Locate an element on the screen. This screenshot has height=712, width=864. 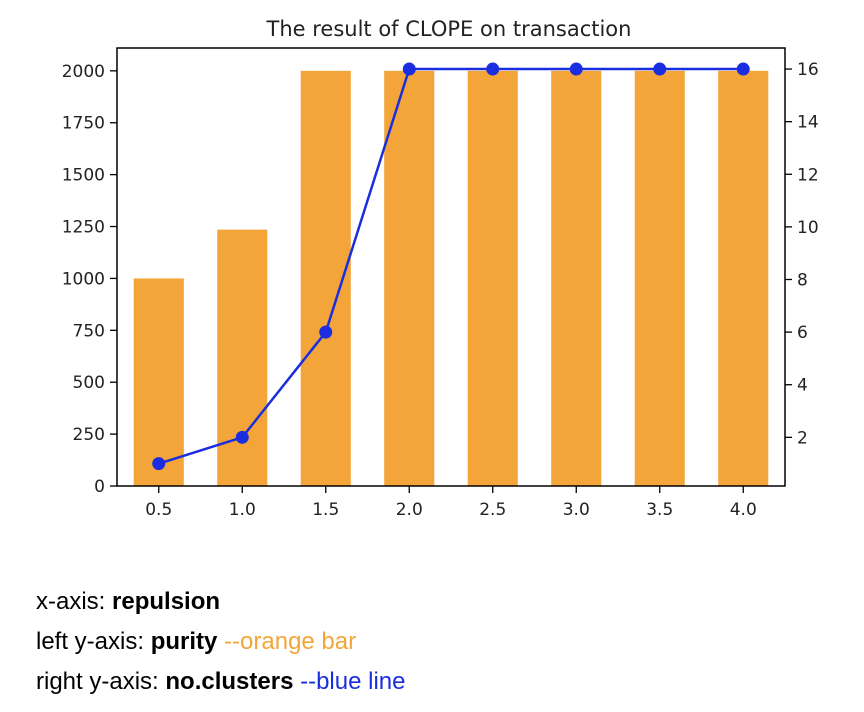
x-tick-label: 3.5 is located at coordinates (659, 510).